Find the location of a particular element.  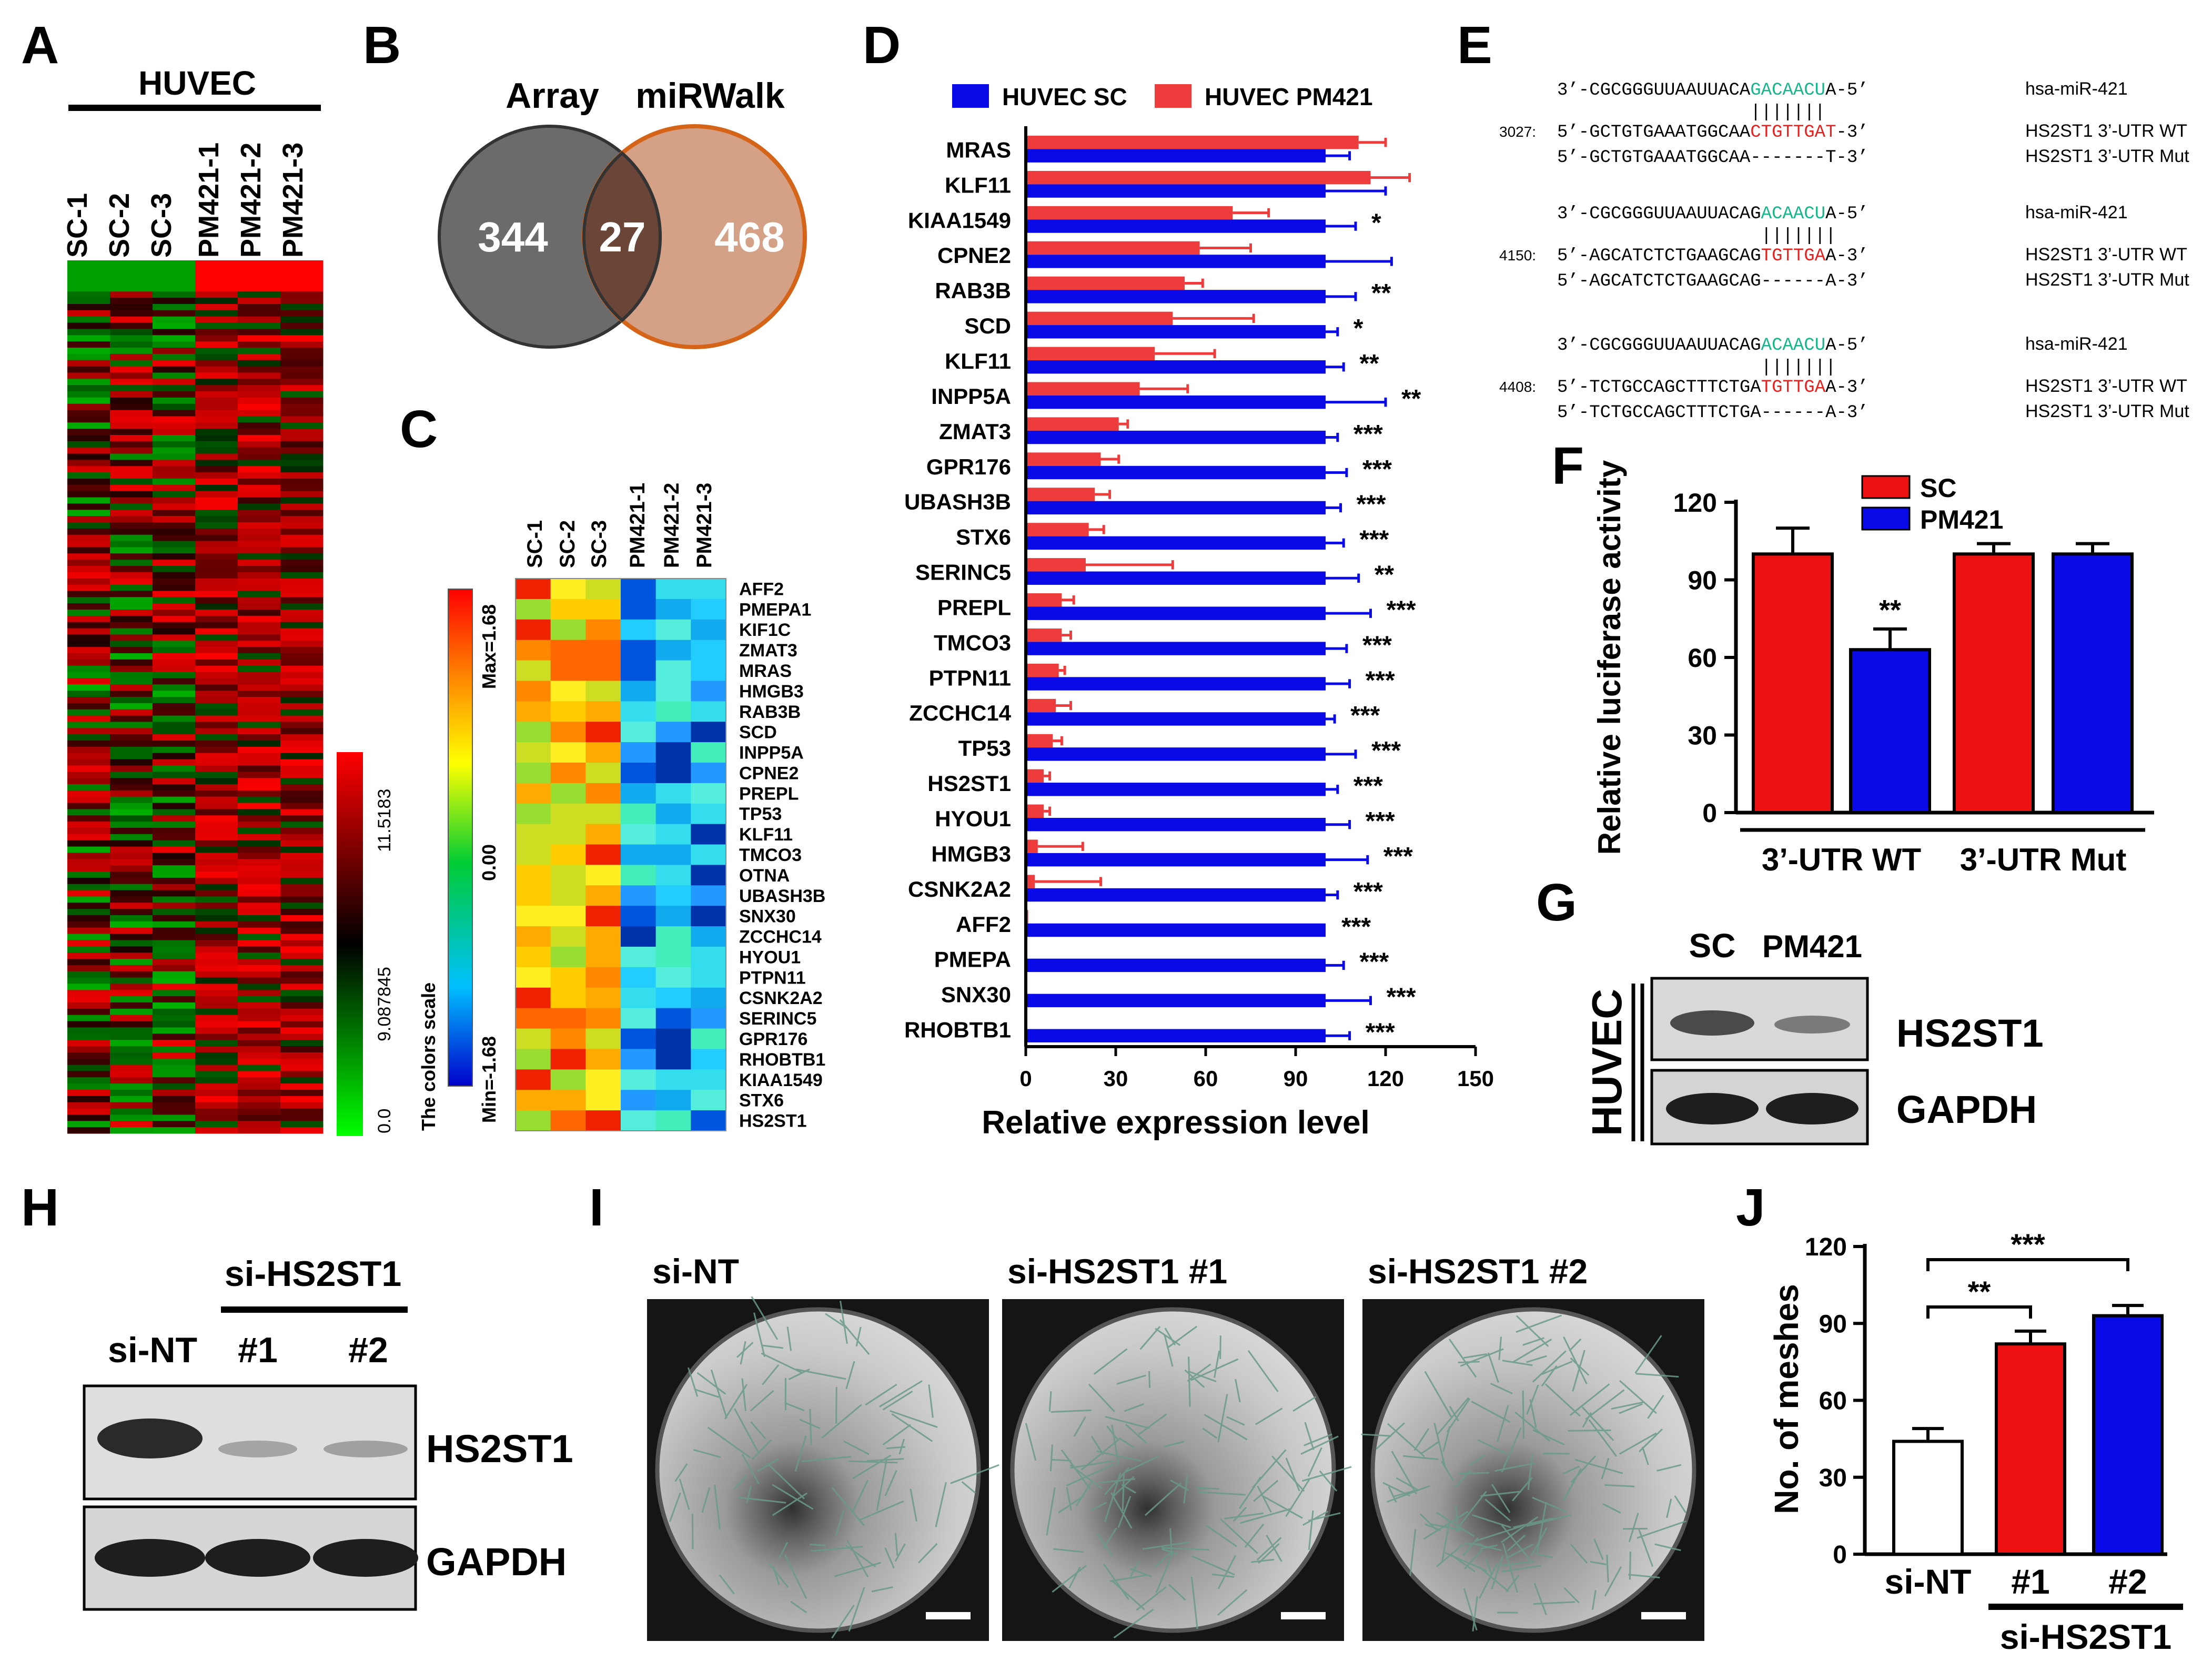

panel-d-axis: 0 30 60 90 120 150 is located at coordinates (1256, 608).